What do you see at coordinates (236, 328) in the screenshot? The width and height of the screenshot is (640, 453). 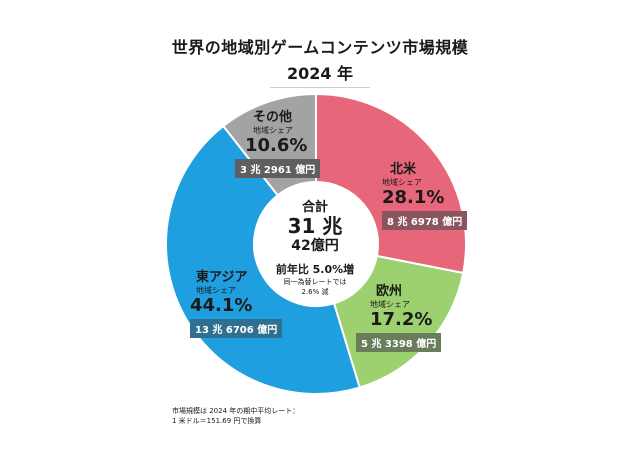 I see `amount-badge: 13 兆 6706 億円` at bounding box center [236, 328].